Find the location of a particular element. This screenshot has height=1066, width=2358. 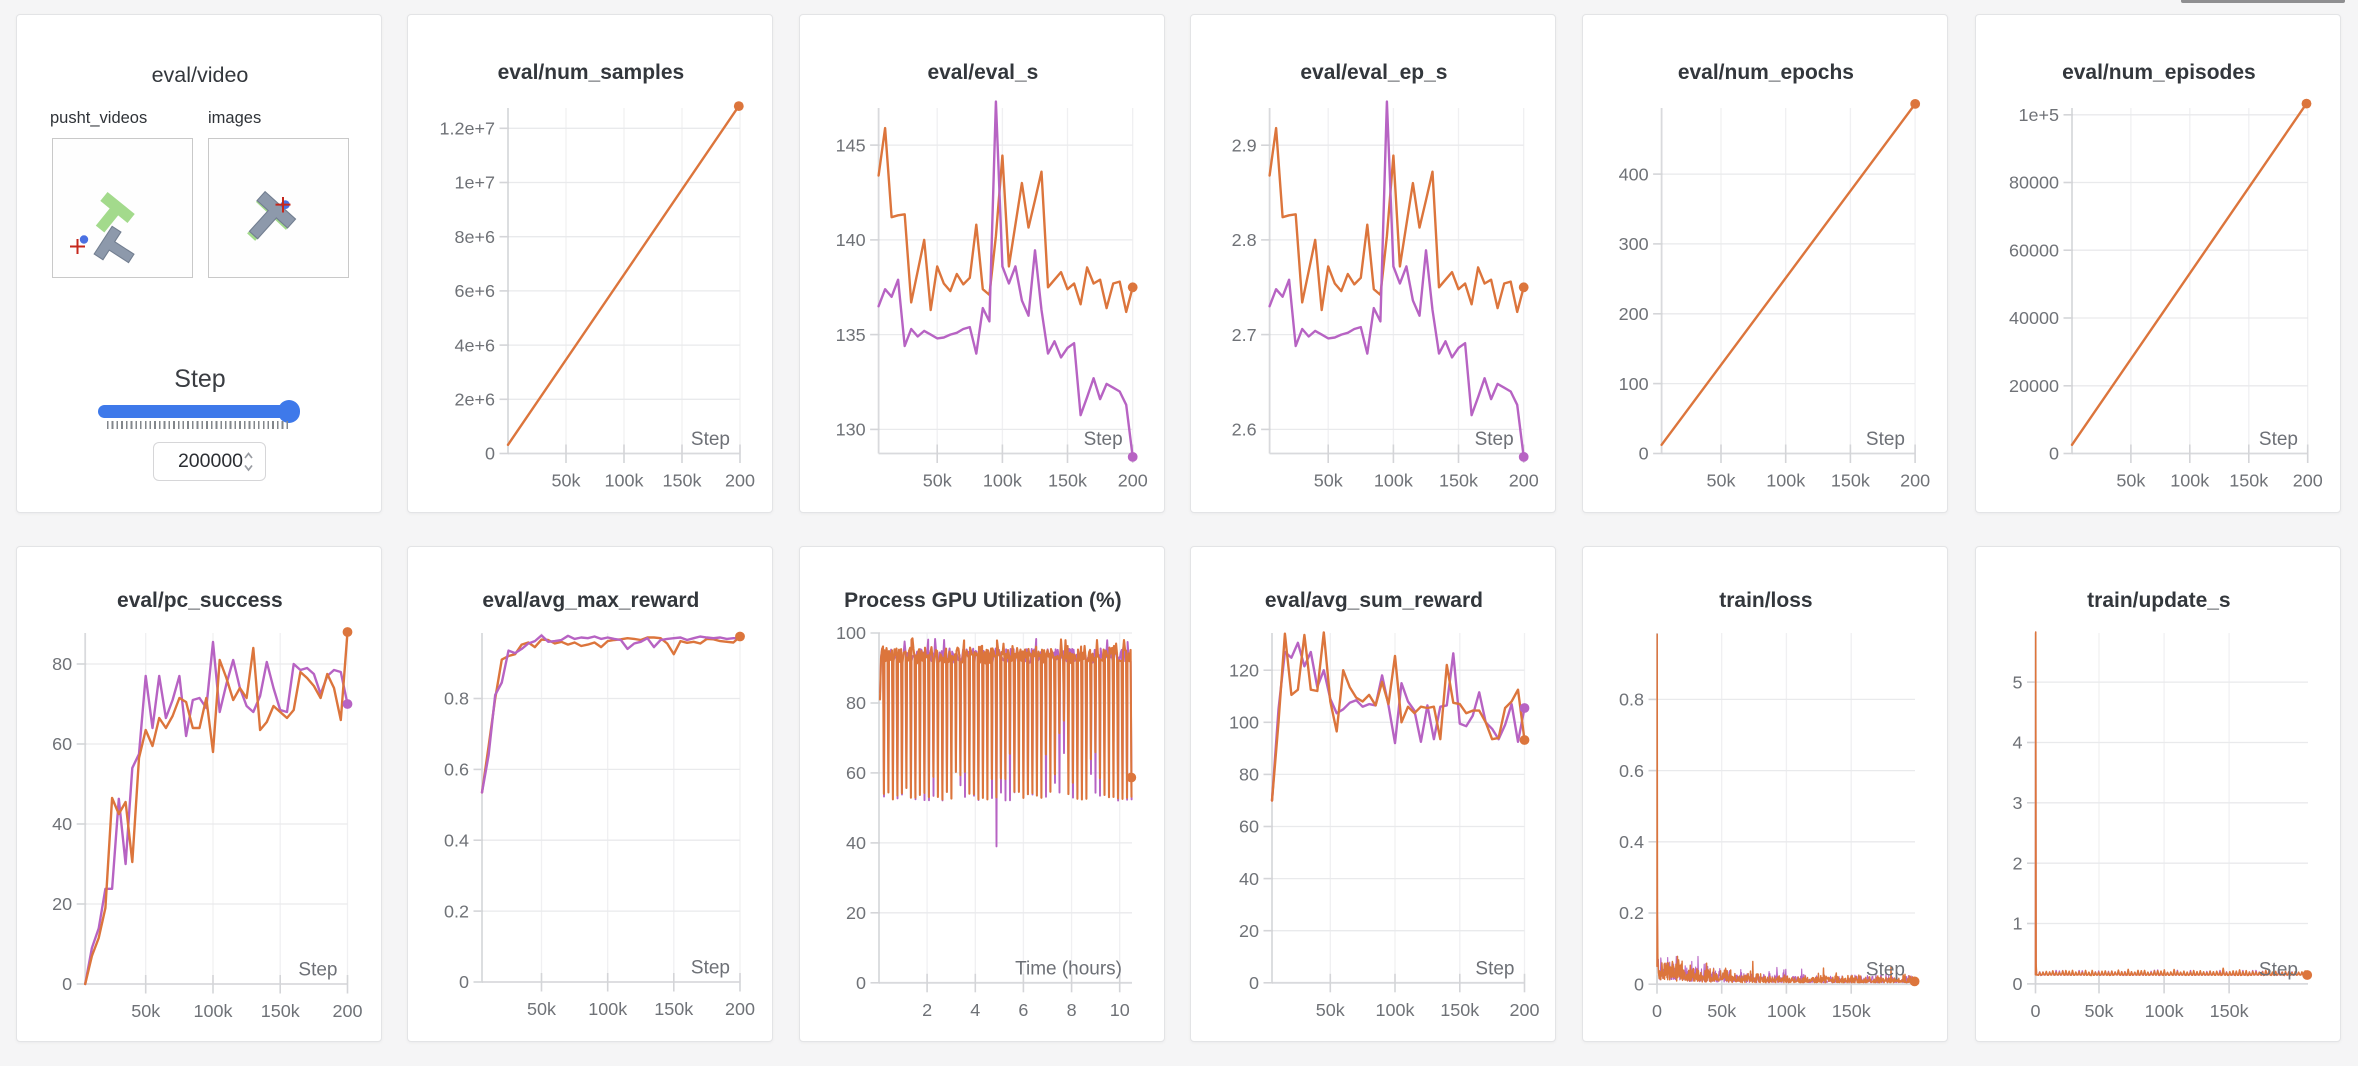

svg-text: 3 is located at coordinates (2018, 803).